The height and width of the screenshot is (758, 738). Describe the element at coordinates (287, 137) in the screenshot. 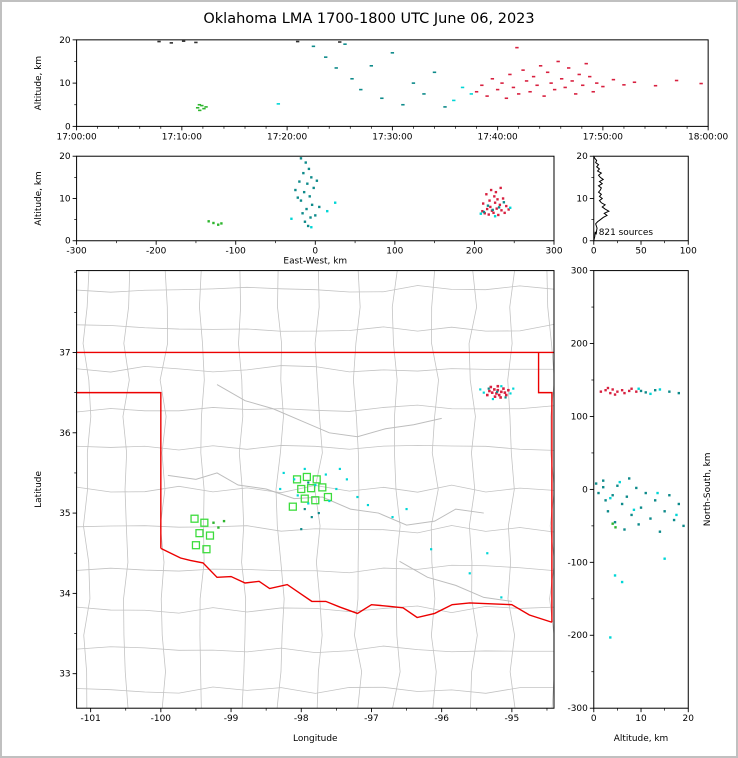

I see `svg-text: 17:20:00` at that location.